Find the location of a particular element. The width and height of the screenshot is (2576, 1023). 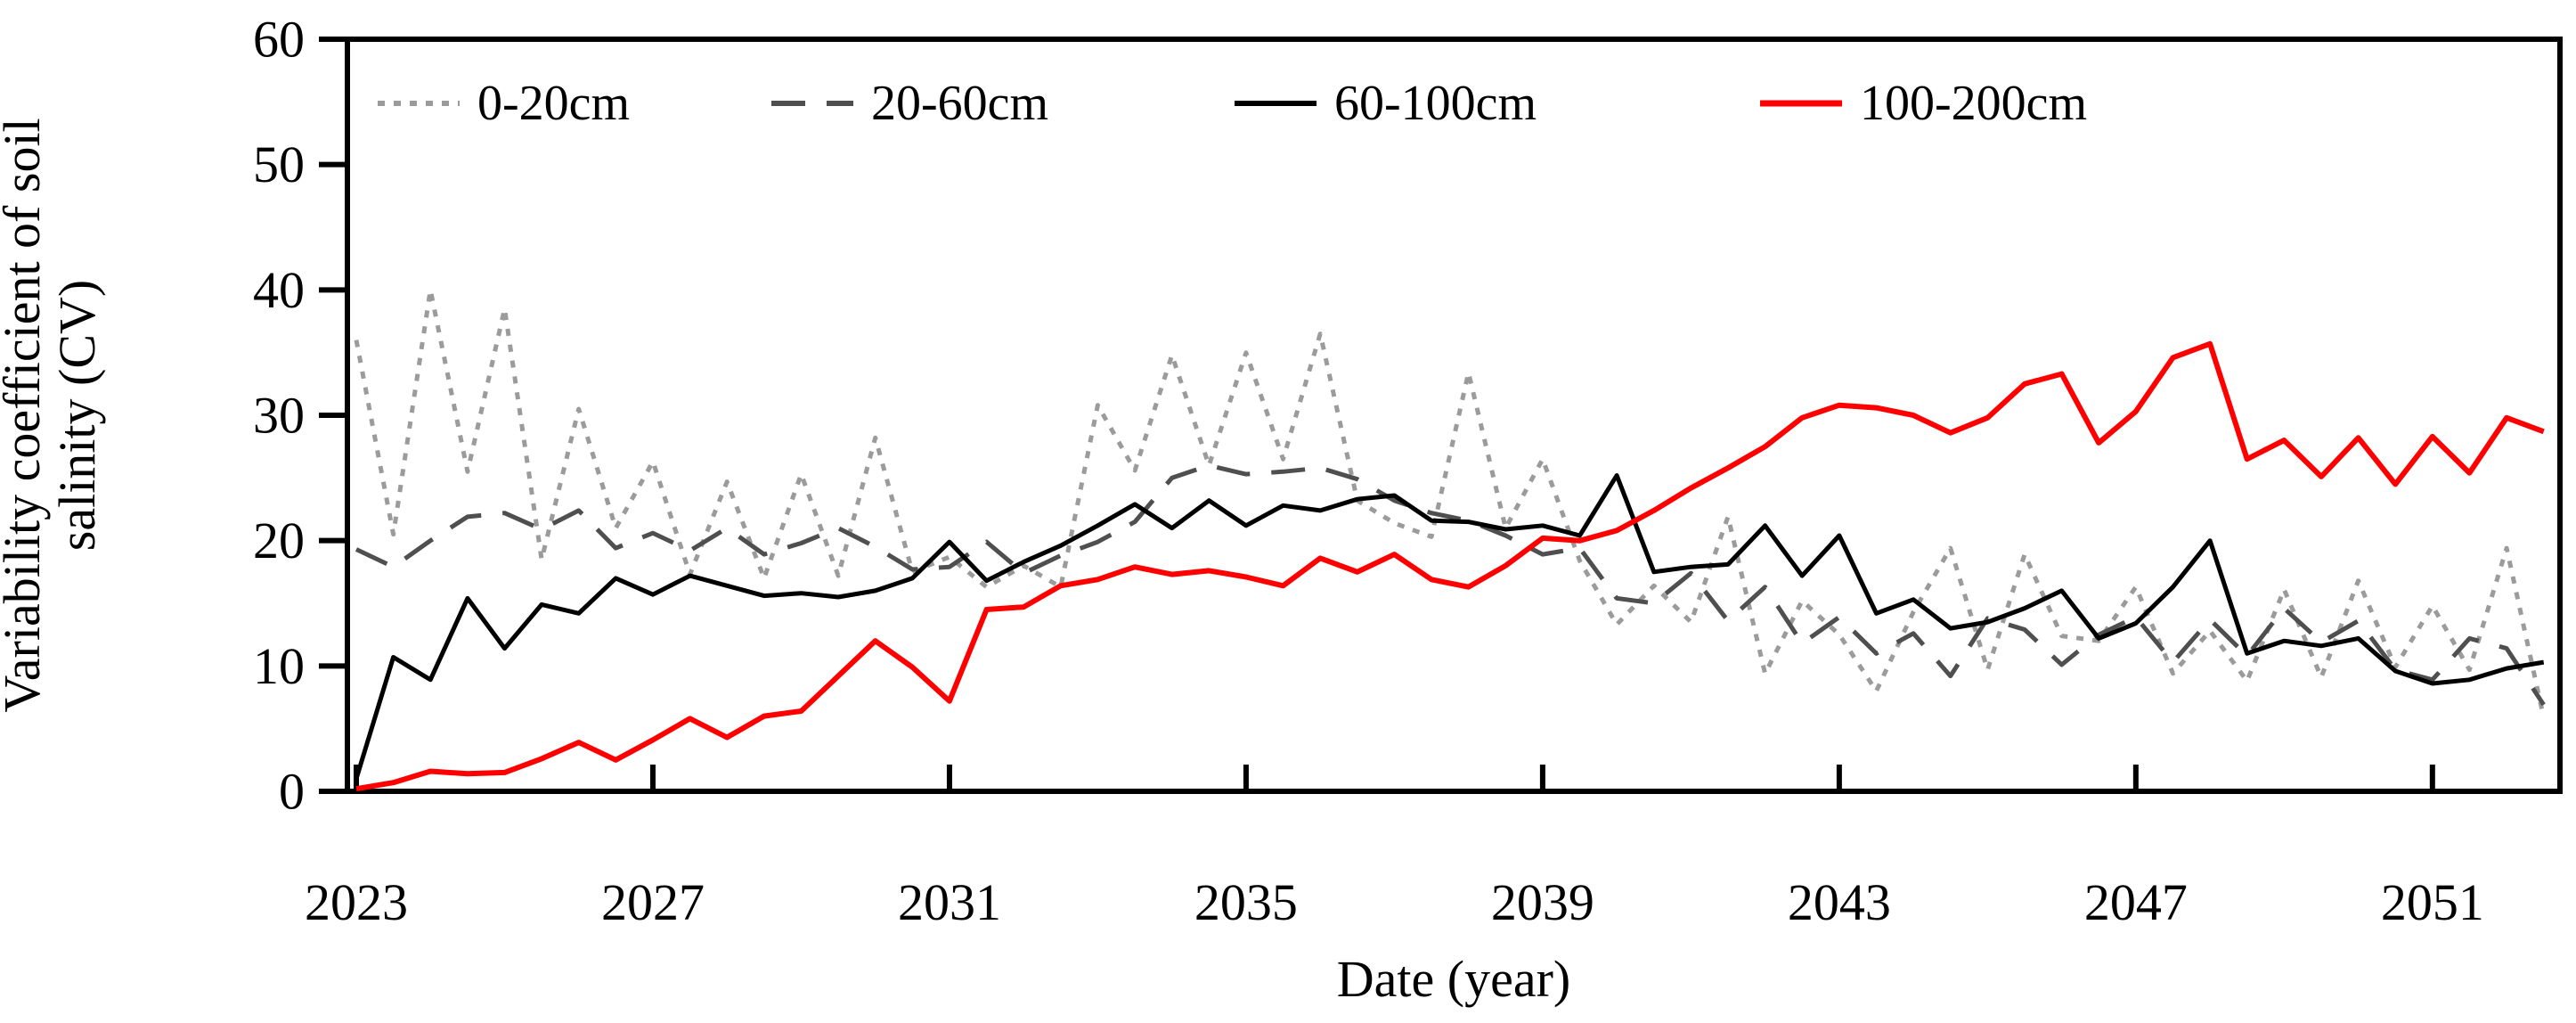

y-axis-tick-label: 30 is located at coordinates (279, 416).